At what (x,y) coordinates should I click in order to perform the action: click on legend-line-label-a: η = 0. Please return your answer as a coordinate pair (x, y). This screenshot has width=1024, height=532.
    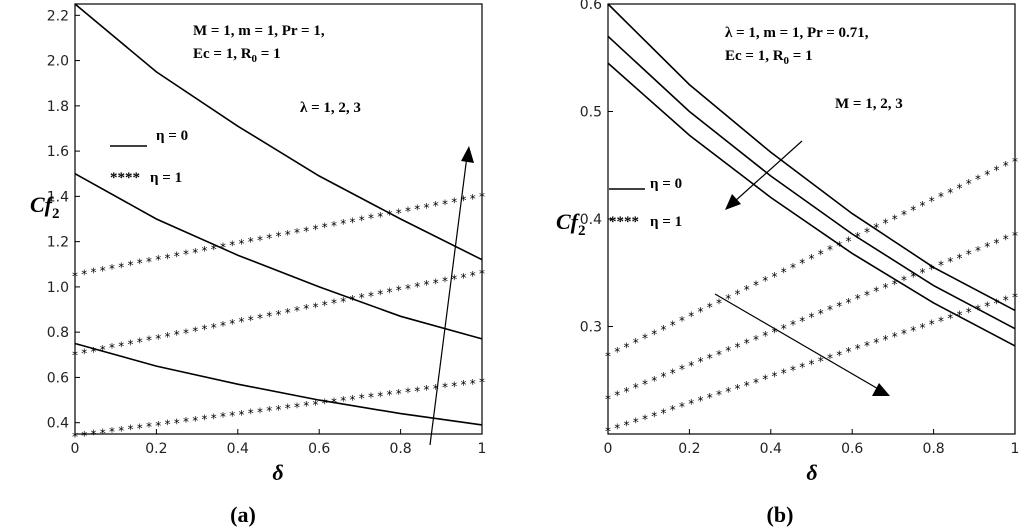
    Looking at the image, I should click on (172, 136).